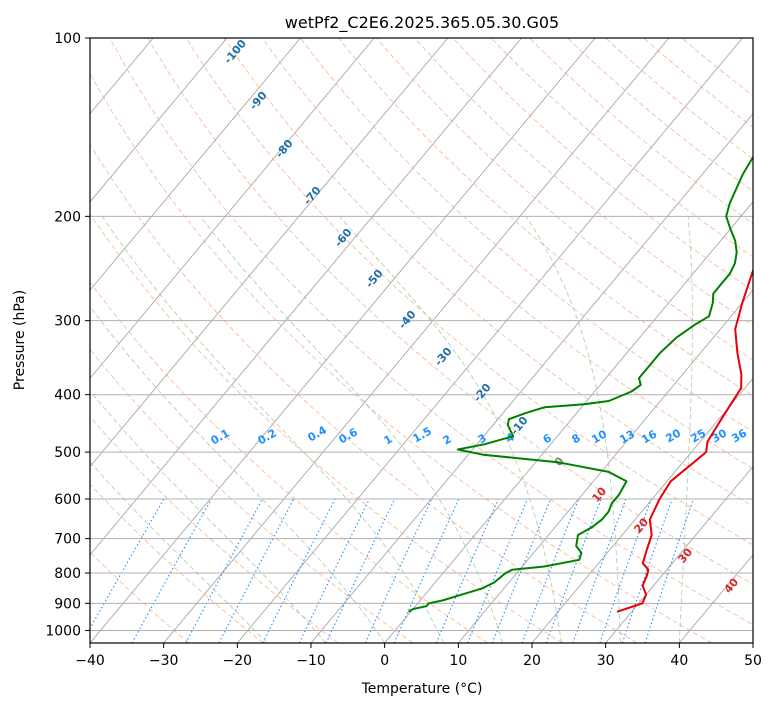 The image size is (775, 708). Describe the element at coordinates (67, 574) in the screenshot. I see `y-tick-label: 800` at that location.